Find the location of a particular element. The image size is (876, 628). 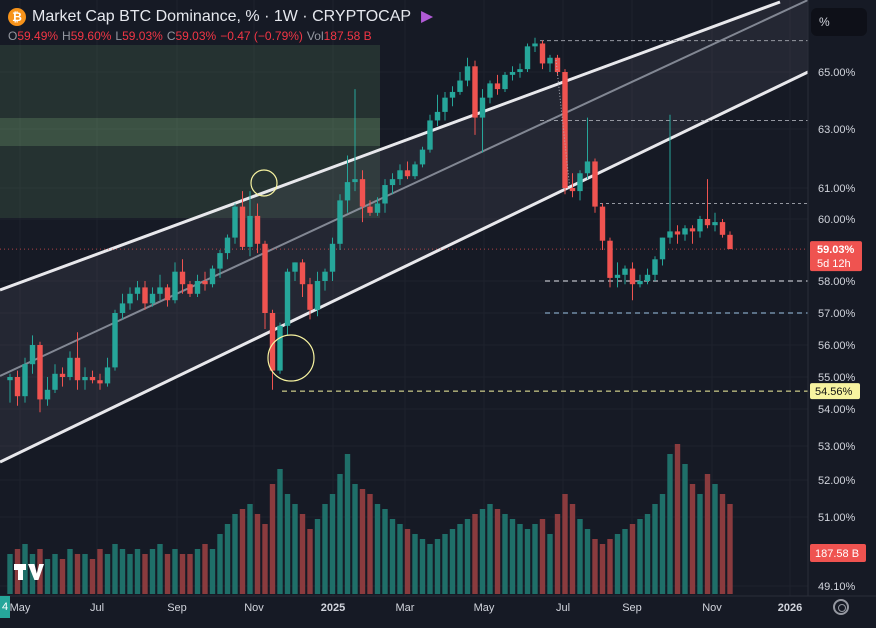

zone-box is located at coordinates (190, 131).